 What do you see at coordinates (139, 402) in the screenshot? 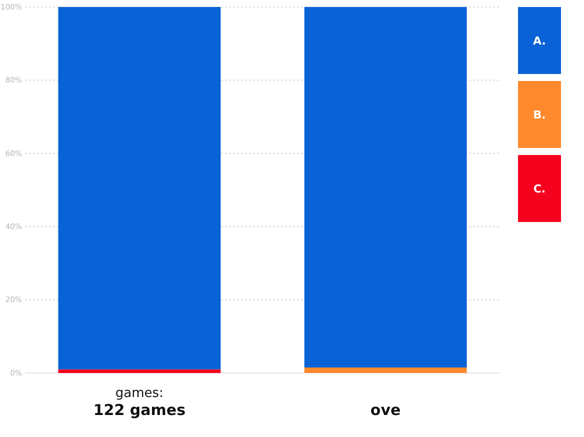
I see `x-tick-label: games: 122 games` at bounding box center [139, 402].